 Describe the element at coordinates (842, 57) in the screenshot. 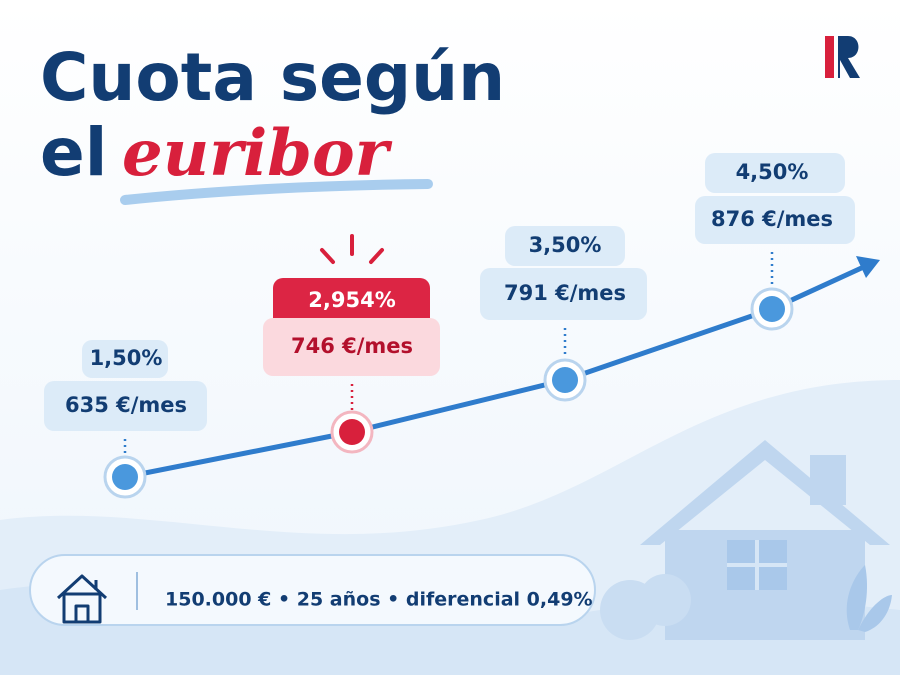

I see `logo` at that location.